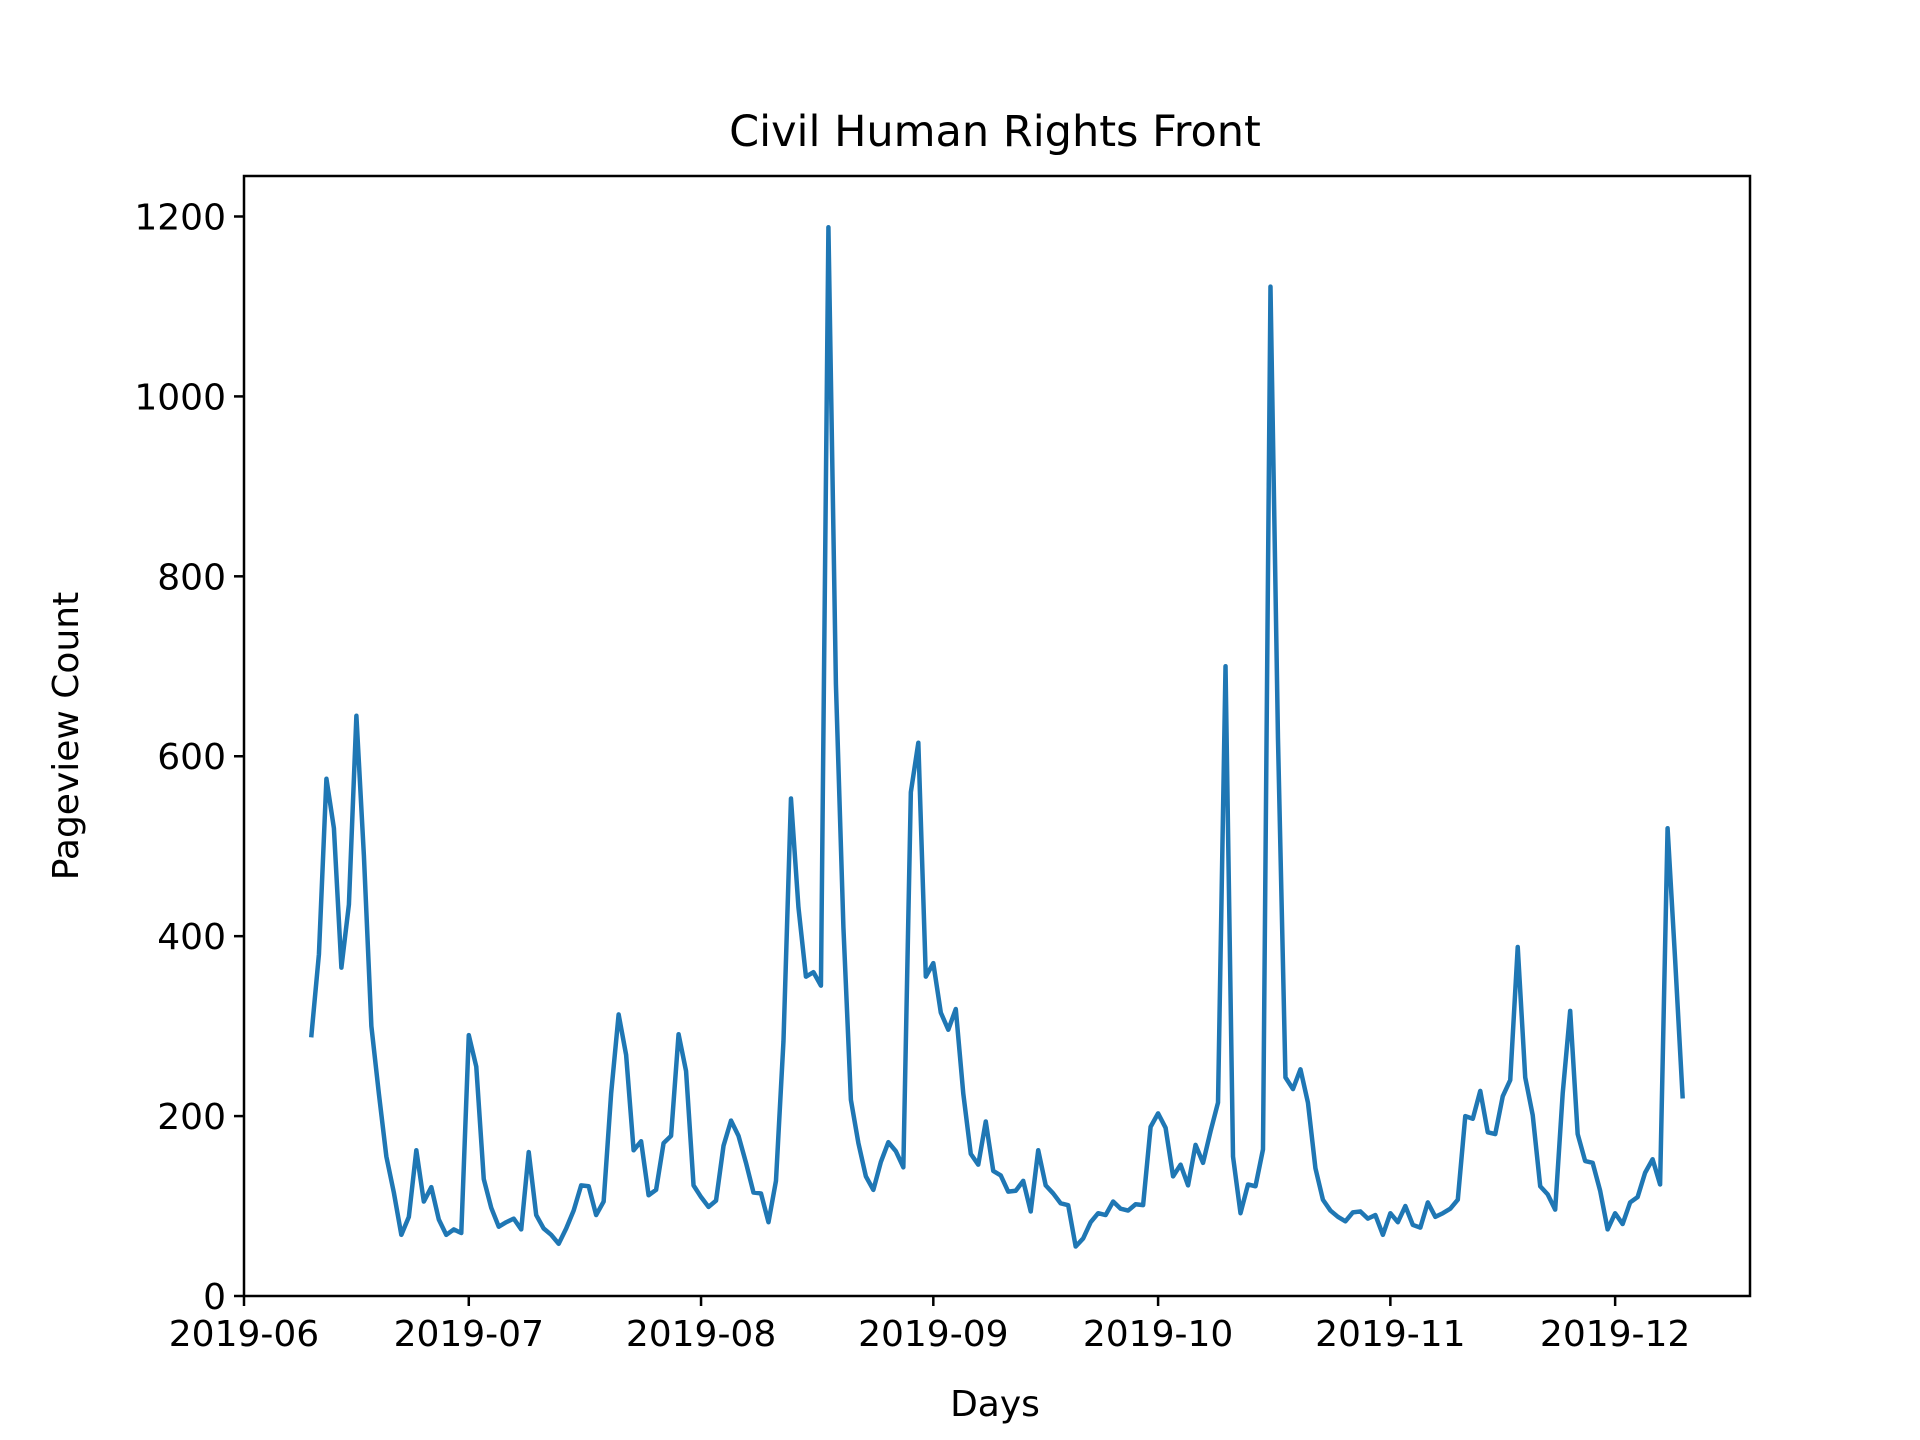 This screenshot has height=1440, width=1920. What do you see at coordinates (995, 1404) in the screenshot?
I see `x-axis-label: Days` at bounding box center [995, 1404].